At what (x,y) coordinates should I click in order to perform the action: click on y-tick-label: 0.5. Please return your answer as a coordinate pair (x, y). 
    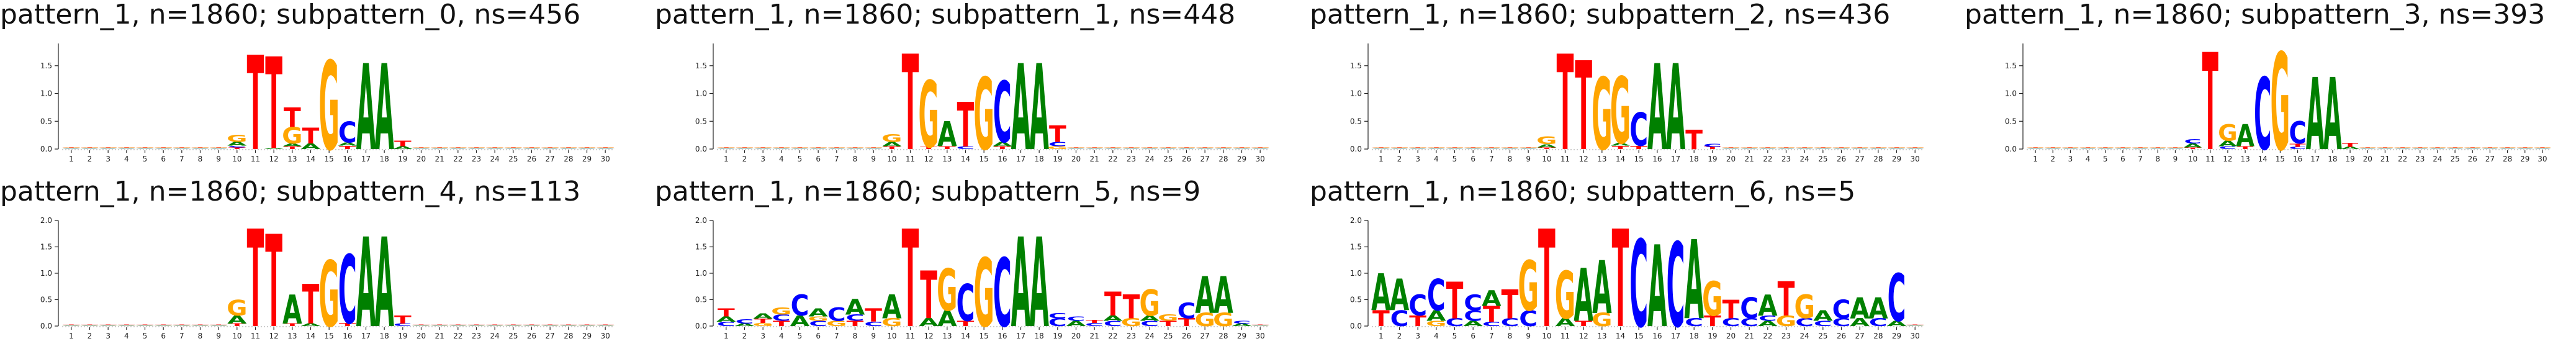
    Looking at the image, I should click on (46, 300).